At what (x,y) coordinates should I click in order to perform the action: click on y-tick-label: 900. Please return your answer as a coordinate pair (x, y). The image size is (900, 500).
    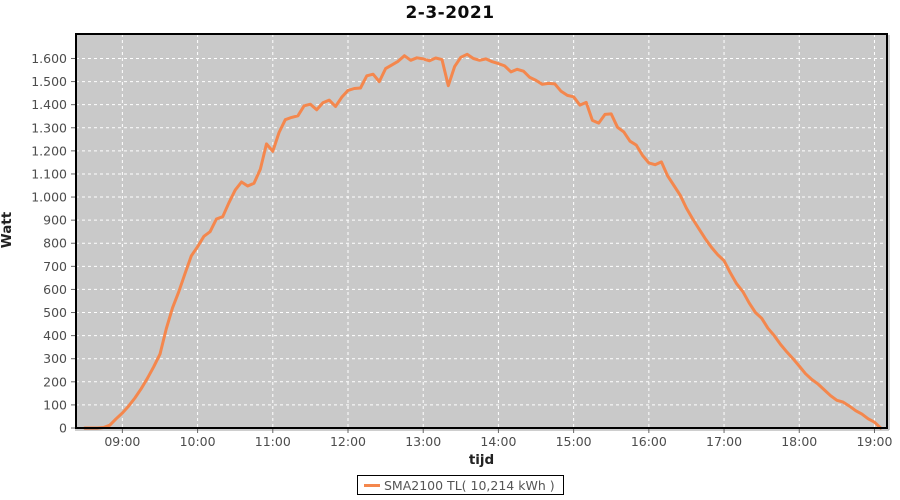
    Looking at the image, I should click on (55, 220).